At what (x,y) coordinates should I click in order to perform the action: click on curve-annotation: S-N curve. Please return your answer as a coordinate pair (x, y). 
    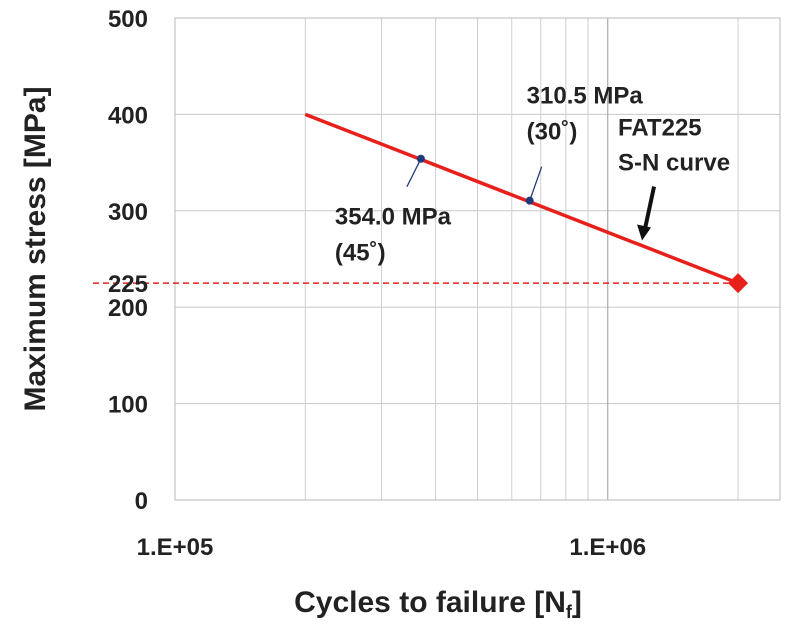
    Looking at the image, I should click on (674, 163).